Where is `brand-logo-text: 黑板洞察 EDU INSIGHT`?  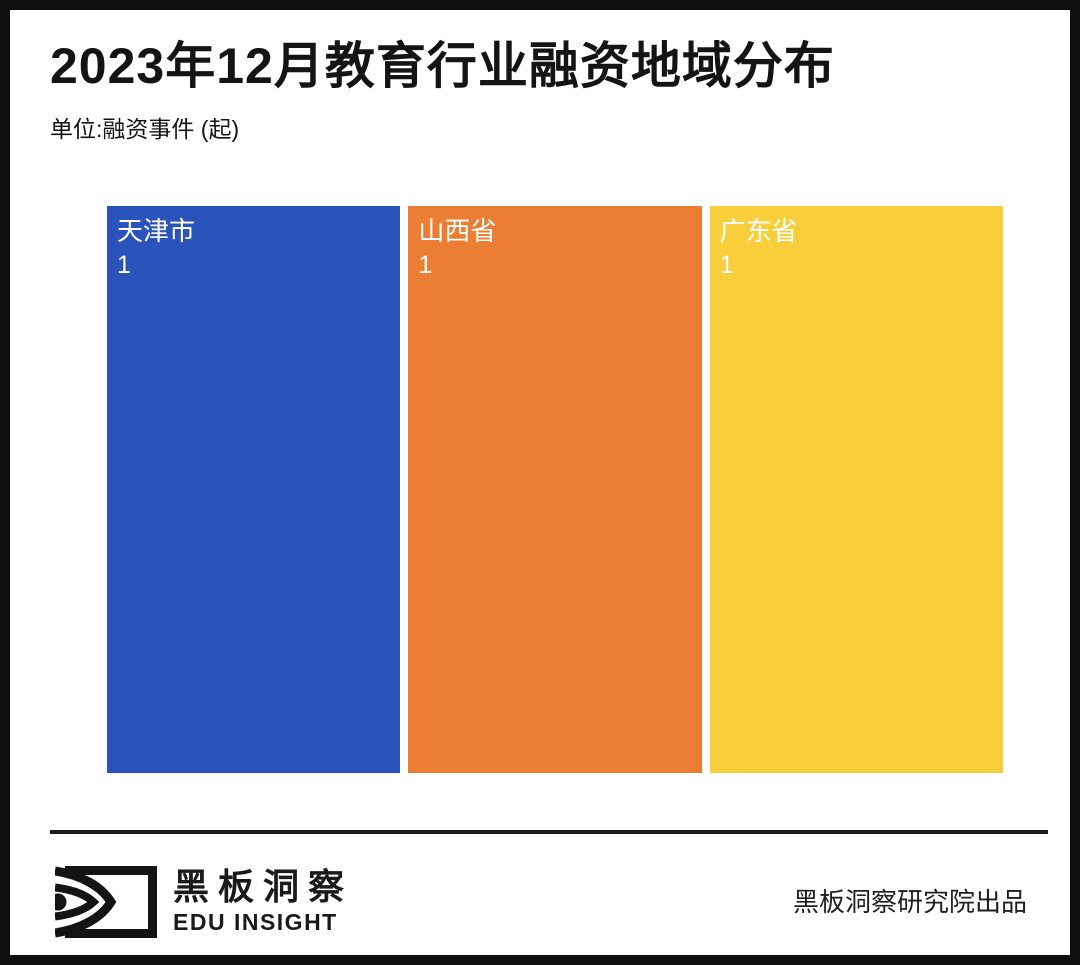
brand-logo-text: 黑板洞察 EDU INSIGHT is located at coordinates (263, 902).